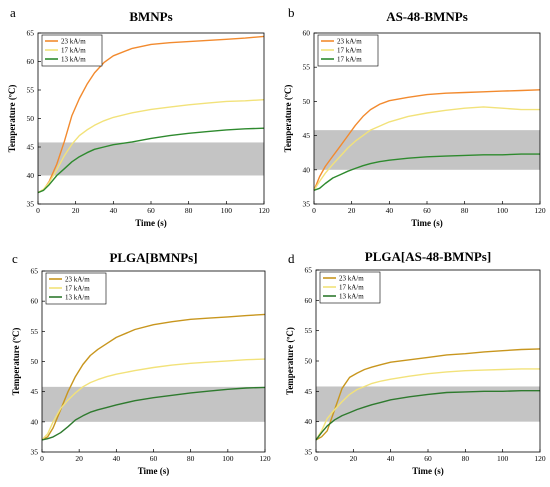 Image resolution: width=550 pixels, height=487 pixels. What do you see at coordinates (150, 16) in the screenshot?
I see `chart-title: BMNPs` at bounding box center [150, 16].